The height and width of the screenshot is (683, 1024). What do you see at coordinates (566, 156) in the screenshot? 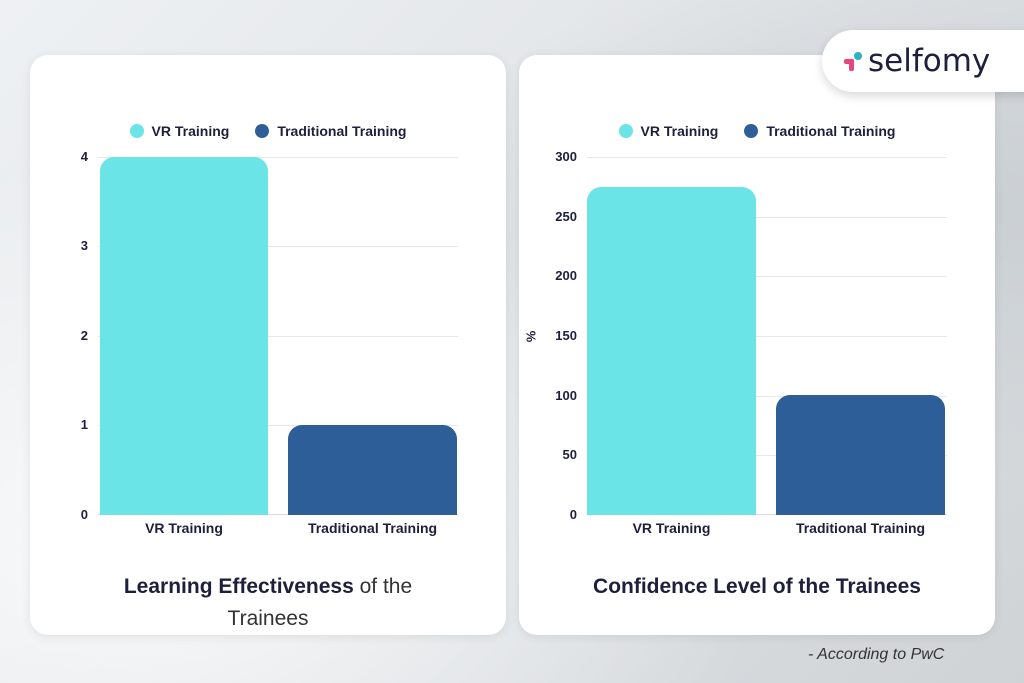
I see `y-tick: 300` at bounding box center [566, 156].